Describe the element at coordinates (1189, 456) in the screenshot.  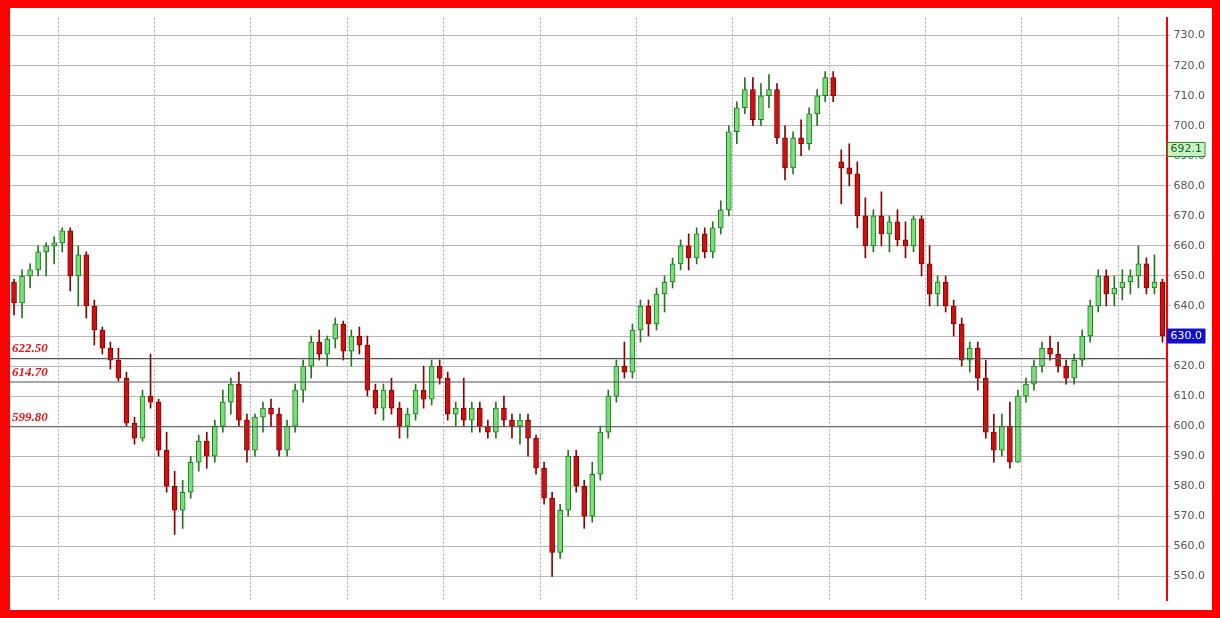
I see `y-tick-label: 590.0` at that location.